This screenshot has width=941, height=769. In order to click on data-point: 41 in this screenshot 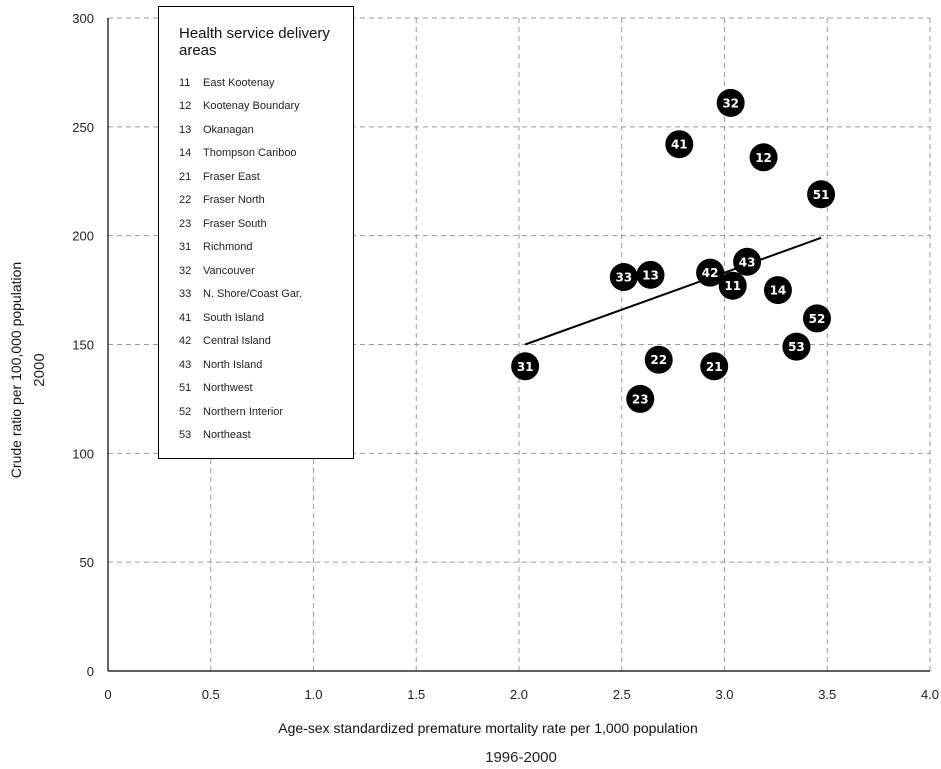, I will do `click(679, 144)`.